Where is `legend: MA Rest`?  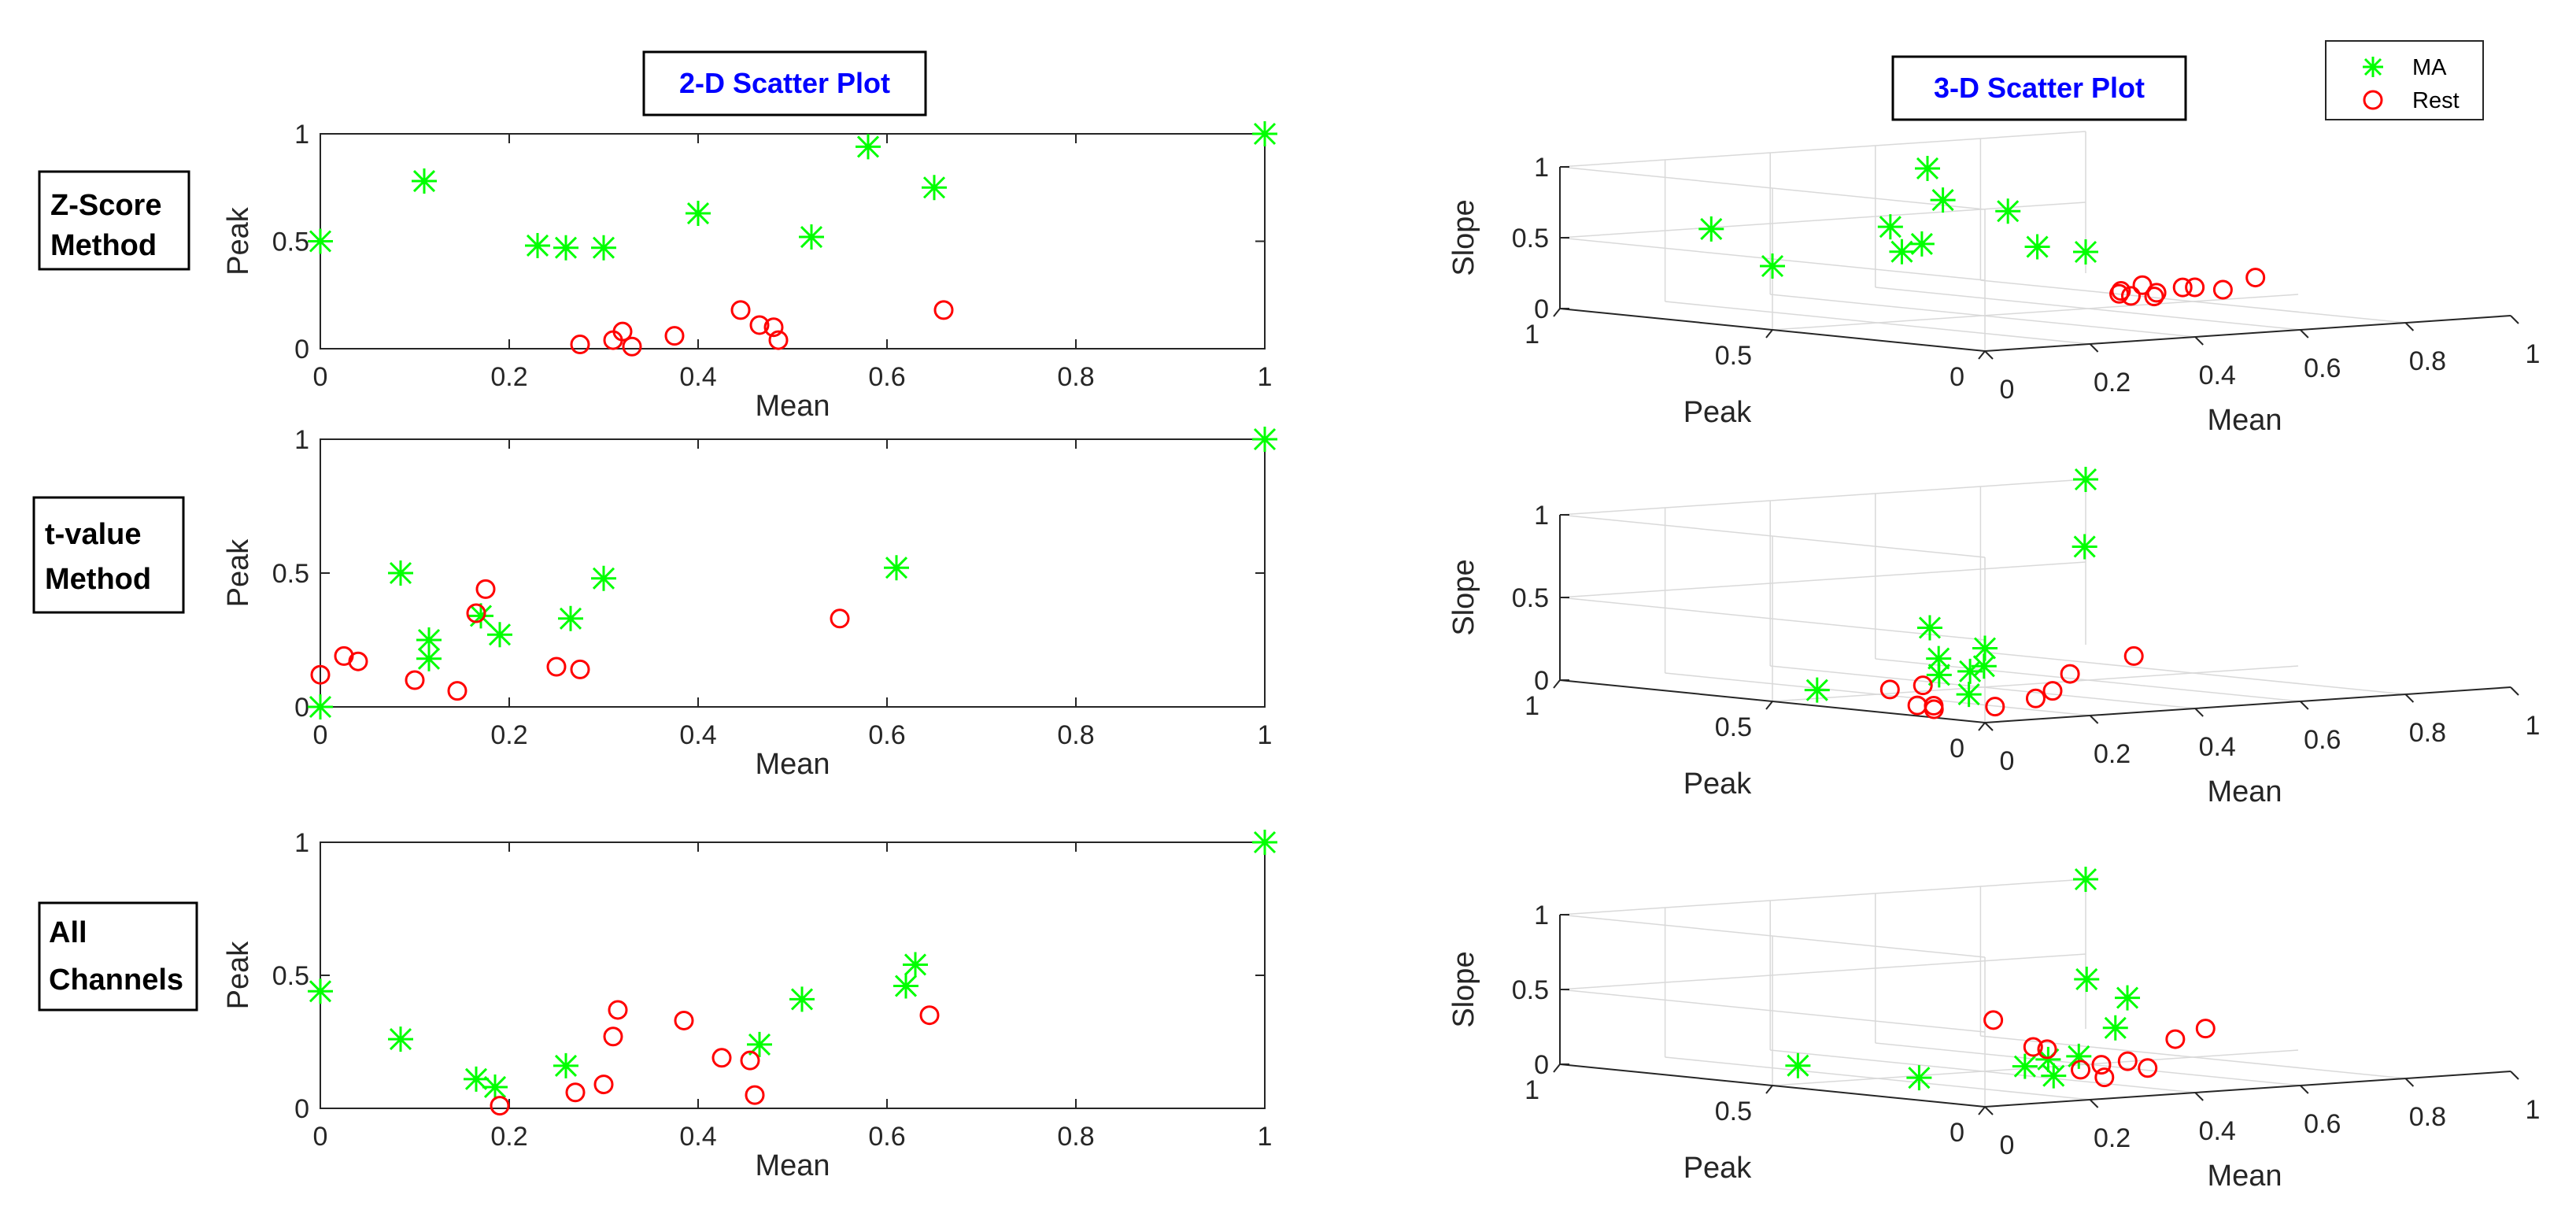 legend: MA Rest is located at coordinates (2404, 80).